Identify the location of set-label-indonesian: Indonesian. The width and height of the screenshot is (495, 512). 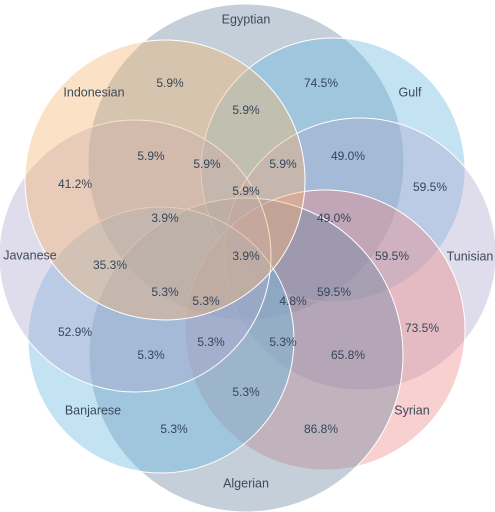
(93, 92).